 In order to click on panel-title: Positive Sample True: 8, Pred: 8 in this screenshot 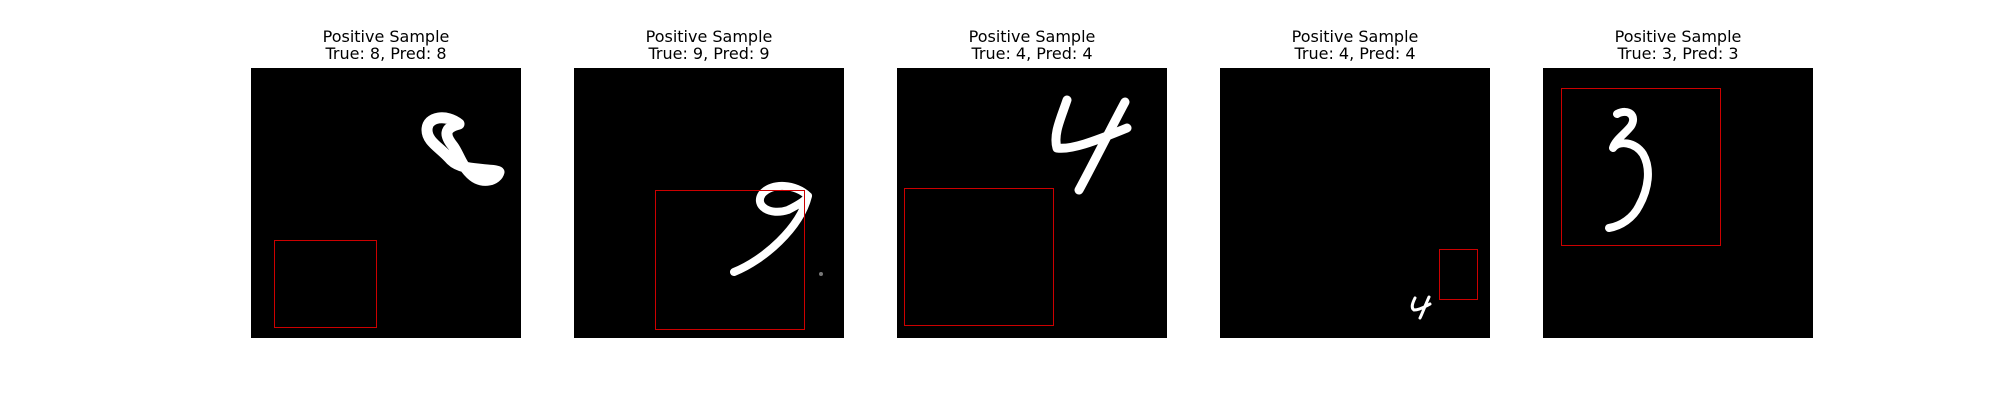, I will do `click(386, 45)`.